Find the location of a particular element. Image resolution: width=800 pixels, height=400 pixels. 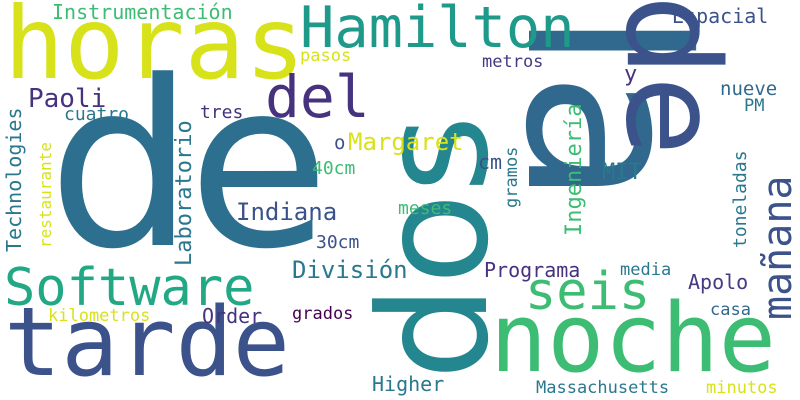

word-laboratorio: Laboratorio is located at coordinates (184, 193).